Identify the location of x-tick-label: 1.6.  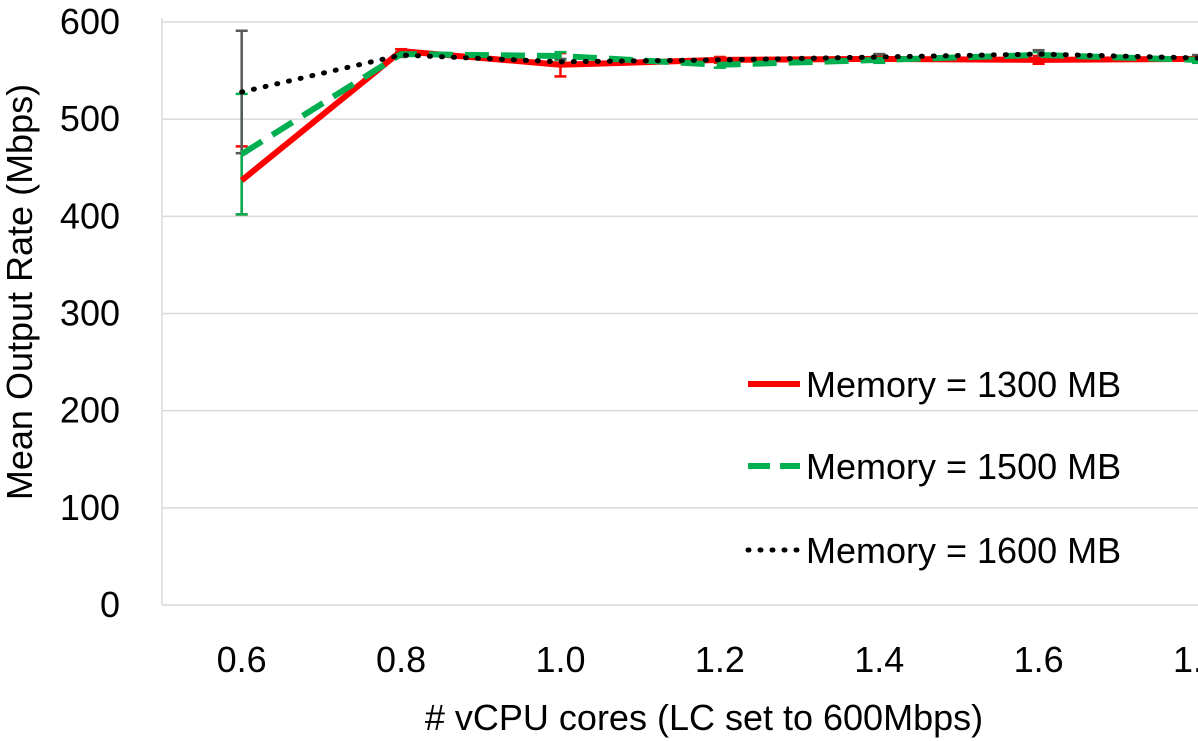
(1039, 659).